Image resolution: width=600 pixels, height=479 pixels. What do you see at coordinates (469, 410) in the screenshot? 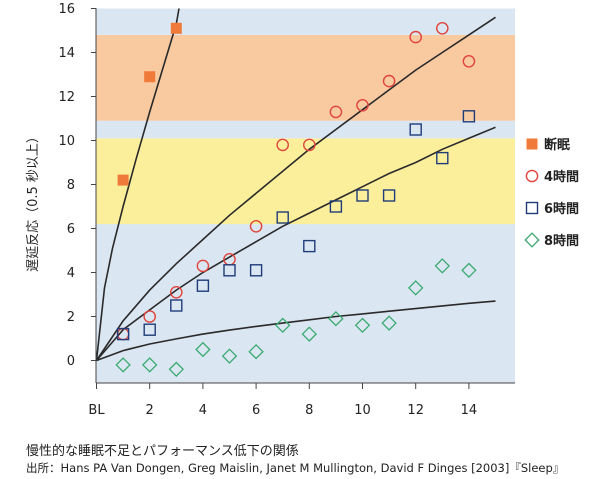
I see `x-tick-label-7: 14` at bounding box center [469, 410].